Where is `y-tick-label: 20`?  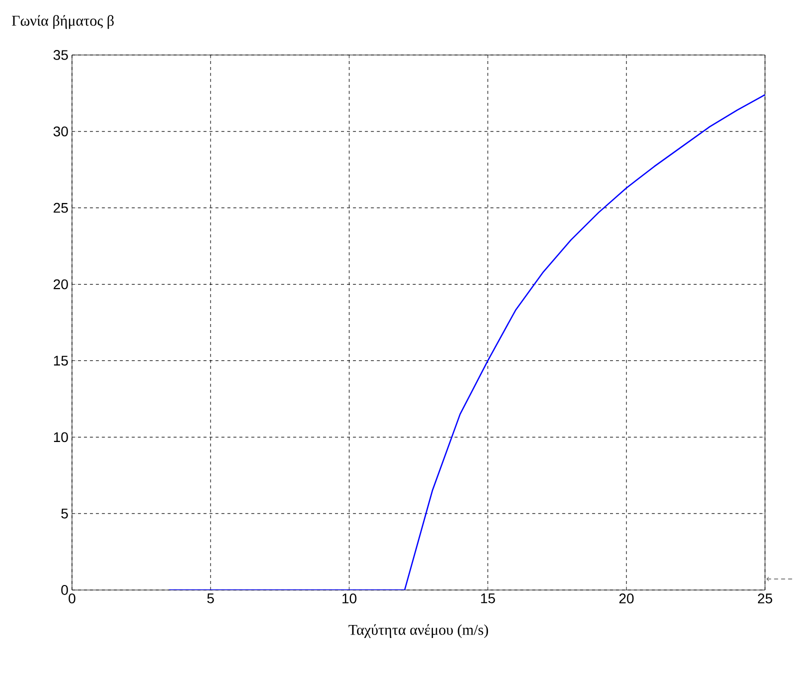
y-tick-label: 20 is located at coordinates (61, 284).